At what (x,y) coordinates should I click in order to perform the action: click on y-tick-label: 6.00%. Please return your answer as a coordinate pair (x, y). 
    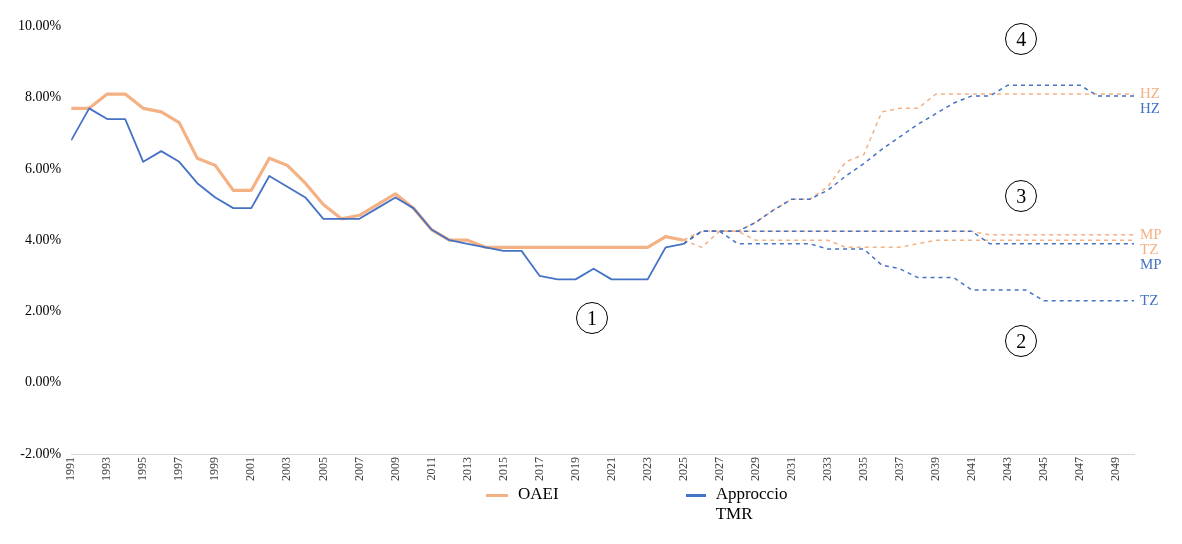
    Looking at the image, I should click on (43, 168).